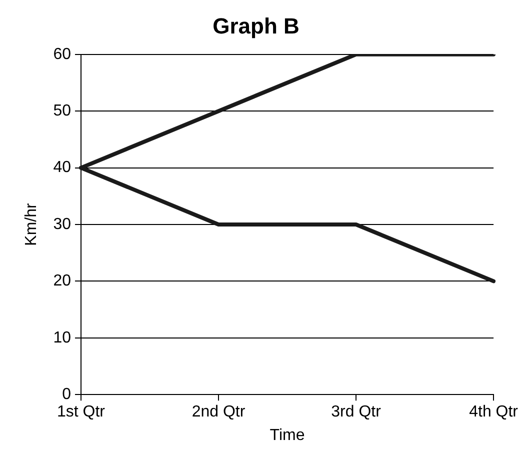 The image size is (520, 455). I want to click on y-tick-label: 60, so click(62, 54).